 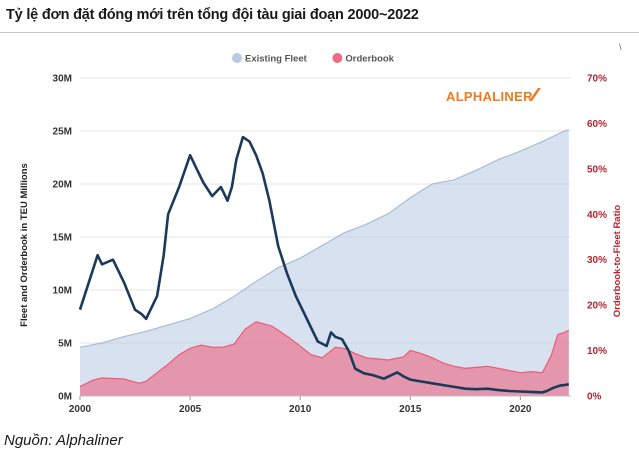 What do you see at coordinates (324, 354) in the screenshot?
I see `series-edge-orderbook` at bounding box center [324, 354].